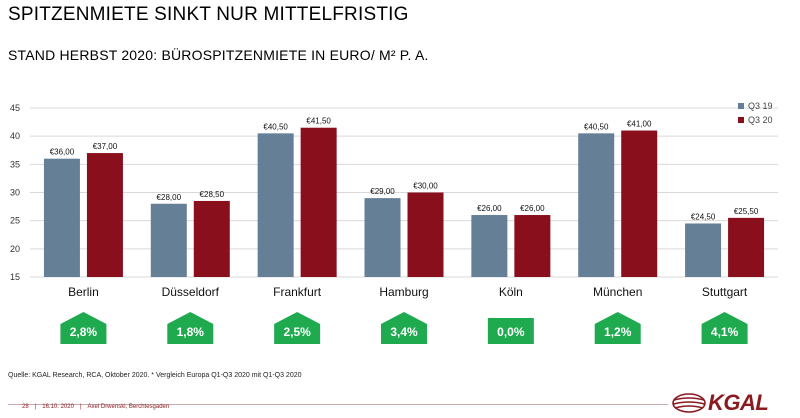 This screenshot has height=418, width=800. I want to click on data-label: €30,00, so click(425, 186).